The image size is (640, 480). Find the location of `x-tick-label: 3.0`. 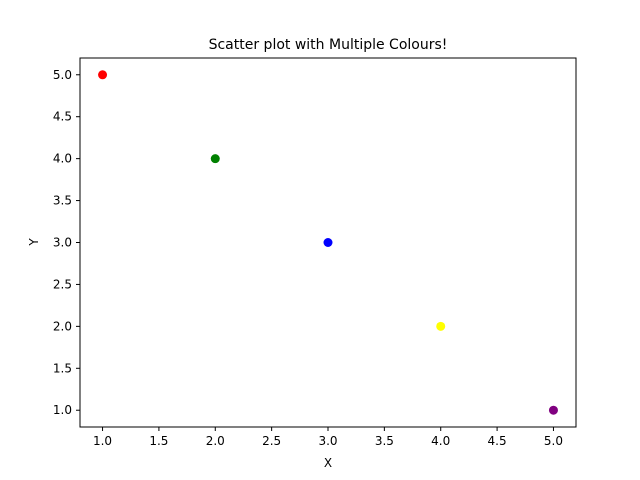

x-tick-label: 3.0 is located at coordinates (327, 441).